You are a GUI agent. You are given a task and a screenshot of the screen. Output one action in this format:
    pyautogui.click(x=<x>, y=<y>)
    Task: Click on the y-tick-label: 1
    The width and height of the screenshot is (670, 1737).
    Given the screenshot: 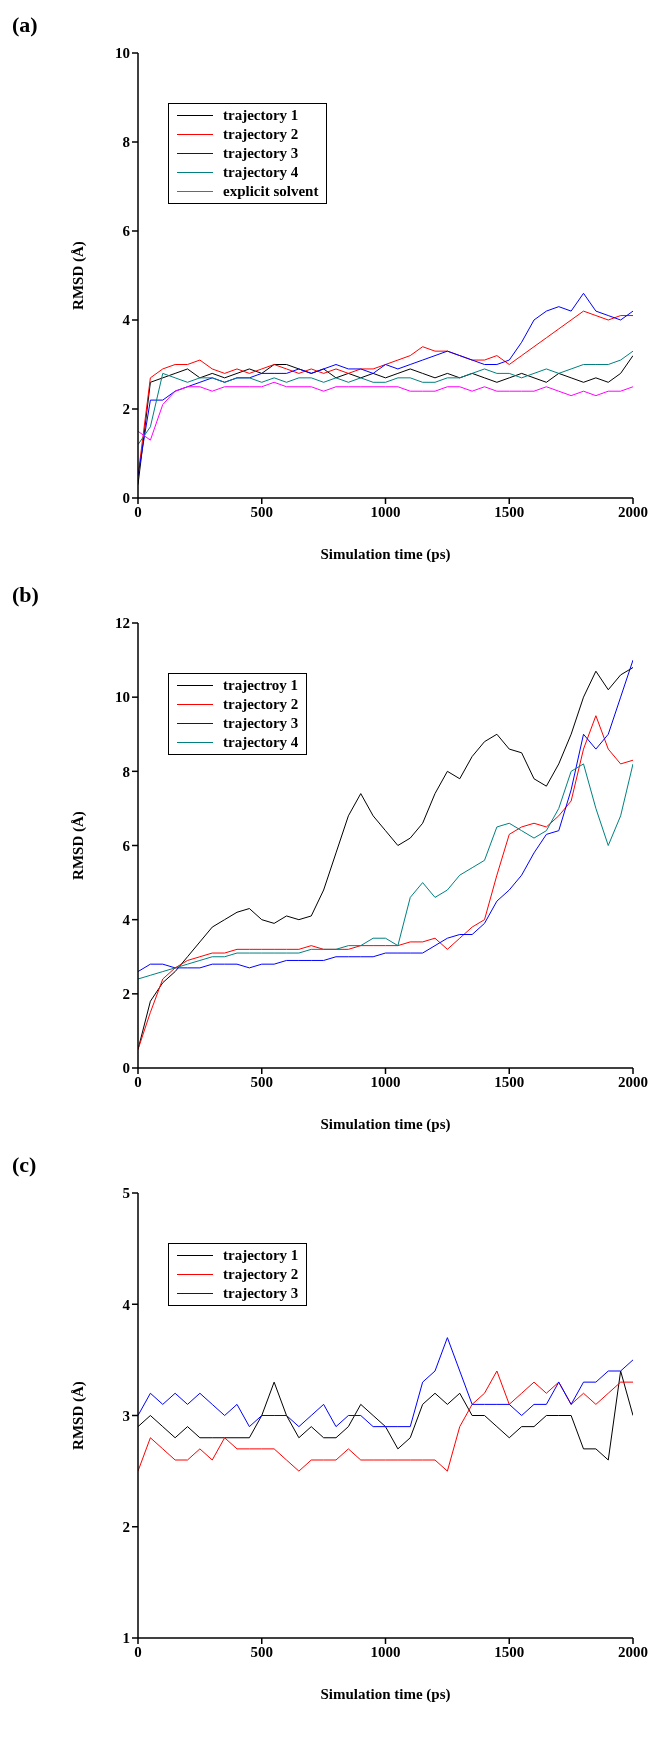 What is the action you would take?
    pyautogui.click(x=126, y=1638)
    